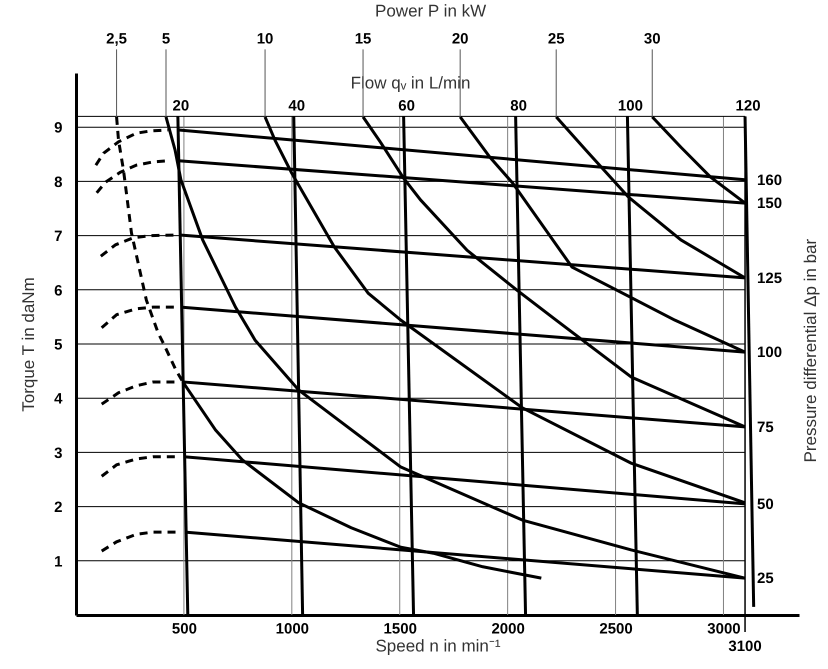 This screenshot has height=669, width=828. Describe the element at coordinates (58, 507) in the screenshot. I see `y-tick-label: 2` at that location.